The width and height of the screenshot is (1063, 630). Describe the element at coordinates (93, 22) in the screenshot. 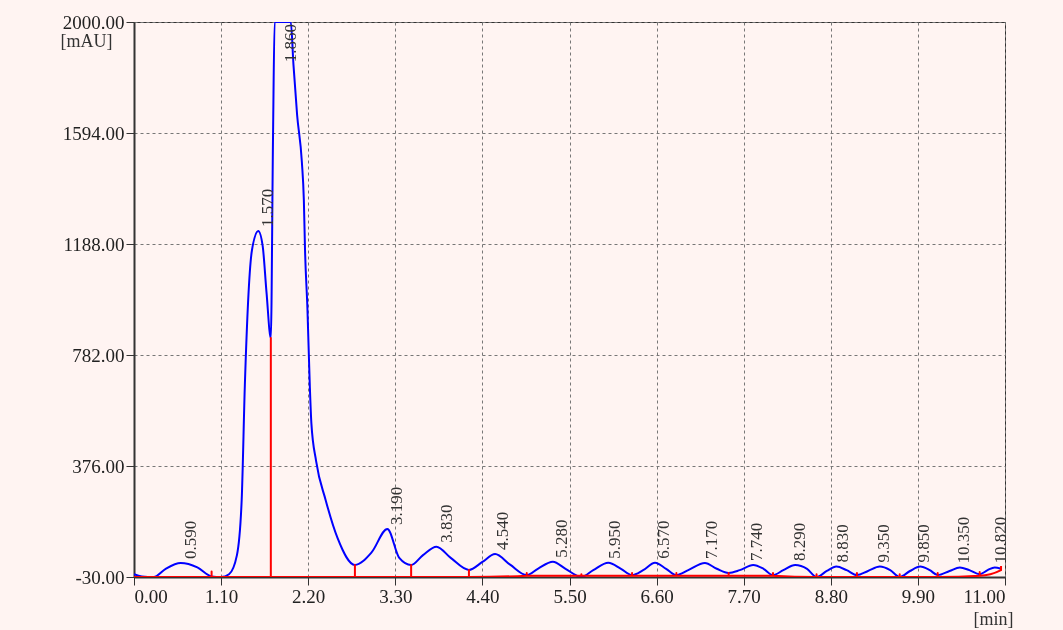

I see `y-tick-label: 2000.00` at that location.